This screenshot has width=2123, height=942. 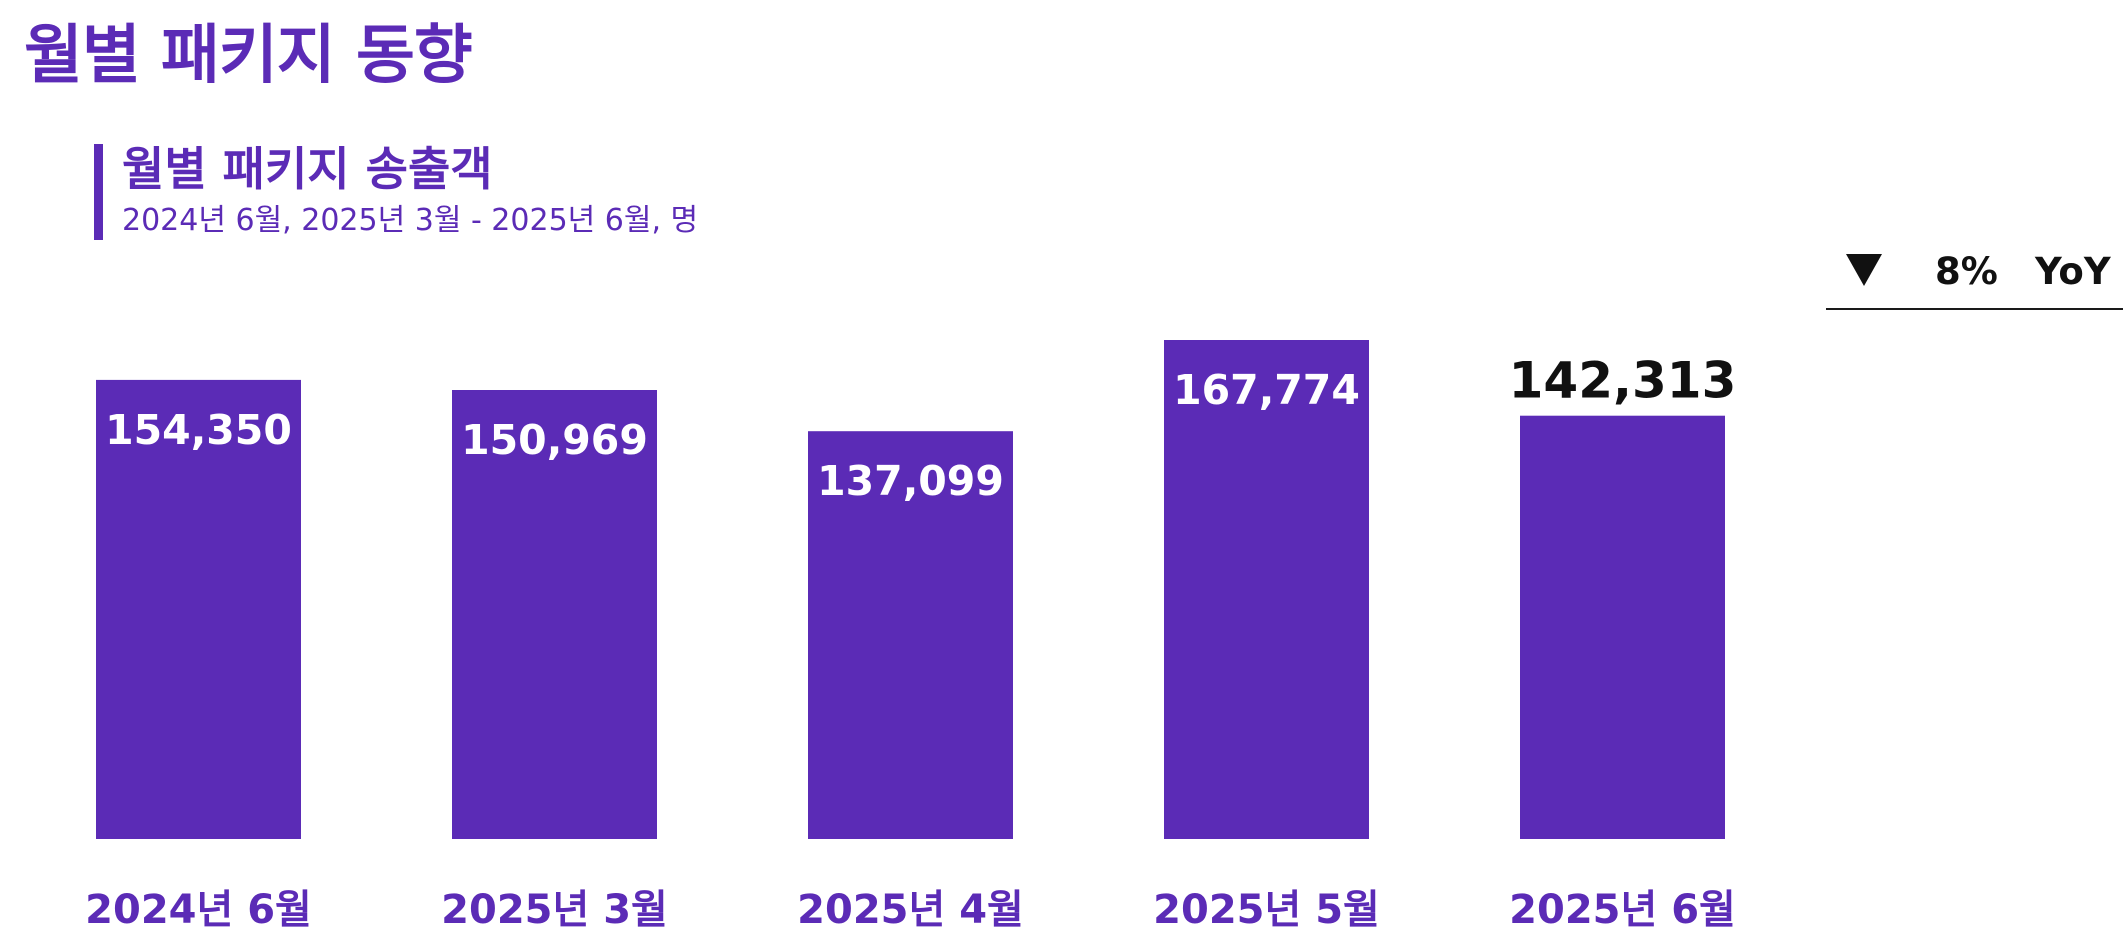 I want to click on chart-title: 월별 패키지 송출객, so click(x=307, y=169).